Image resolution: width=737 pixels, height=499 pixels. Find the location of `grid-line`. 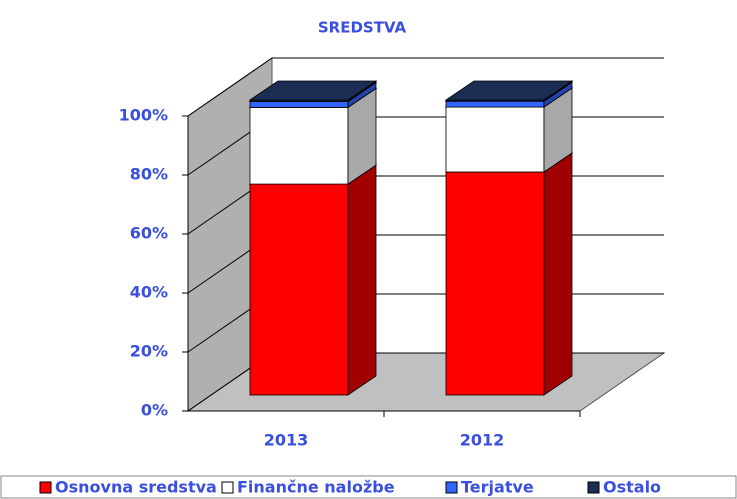

grid-line is located at coordinates (230, 87).